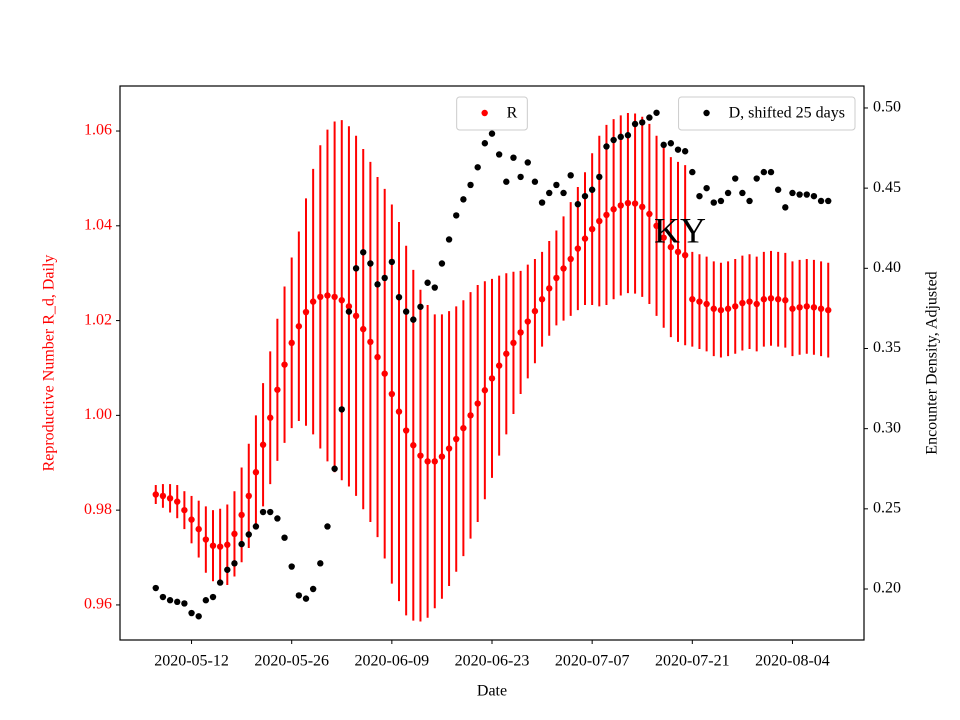  I want to click on y-tick-label: 1.00, so click(98, 414).